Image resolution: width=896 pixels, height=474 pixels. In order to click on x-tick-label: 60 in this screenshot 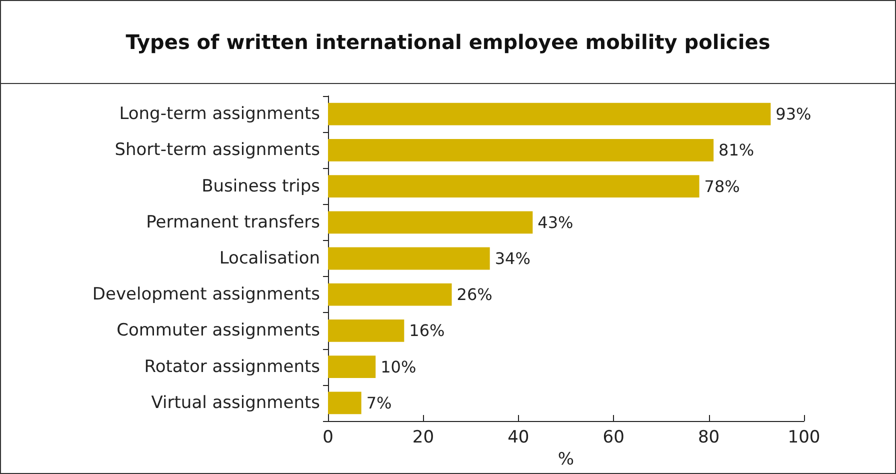, I will do `click(613, 438)`.